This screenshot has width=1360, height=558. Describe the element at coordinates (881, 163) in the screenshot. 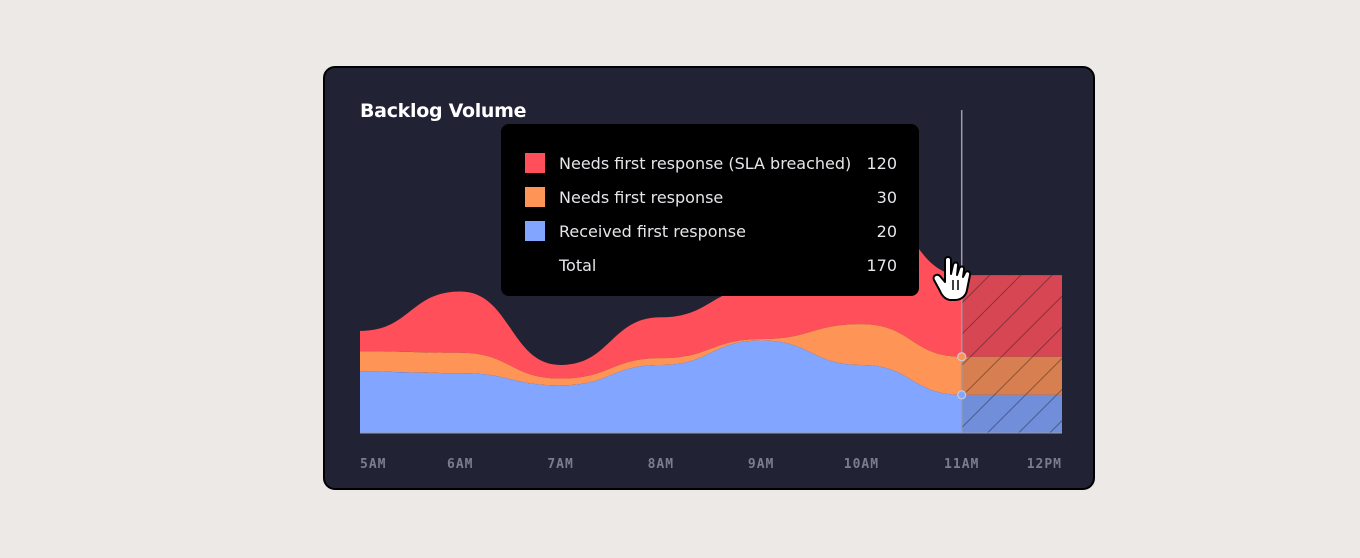

I see `tooltip-value: 120` at that location.